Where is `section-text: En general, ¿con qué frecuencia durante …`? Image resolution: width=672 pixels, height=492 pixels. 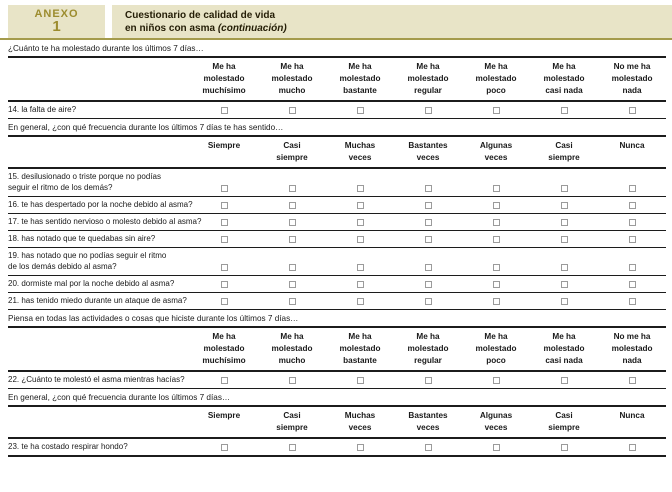 section-text: En general, ¿con qué frecuencia durante … is located at coordinates (337, 397).